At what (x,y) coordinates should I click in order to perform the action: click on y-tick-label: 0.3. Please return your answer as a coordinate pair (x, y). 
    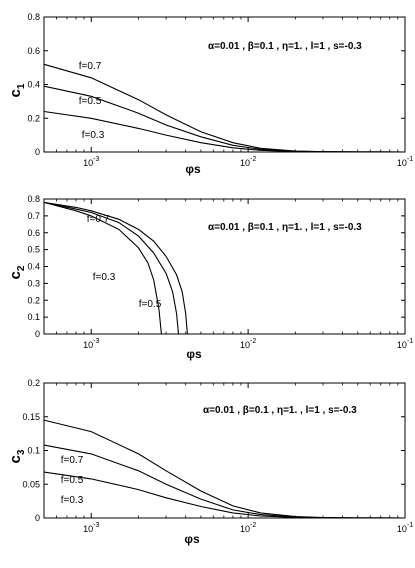
    Looking at the image, I should click on (33, 283).